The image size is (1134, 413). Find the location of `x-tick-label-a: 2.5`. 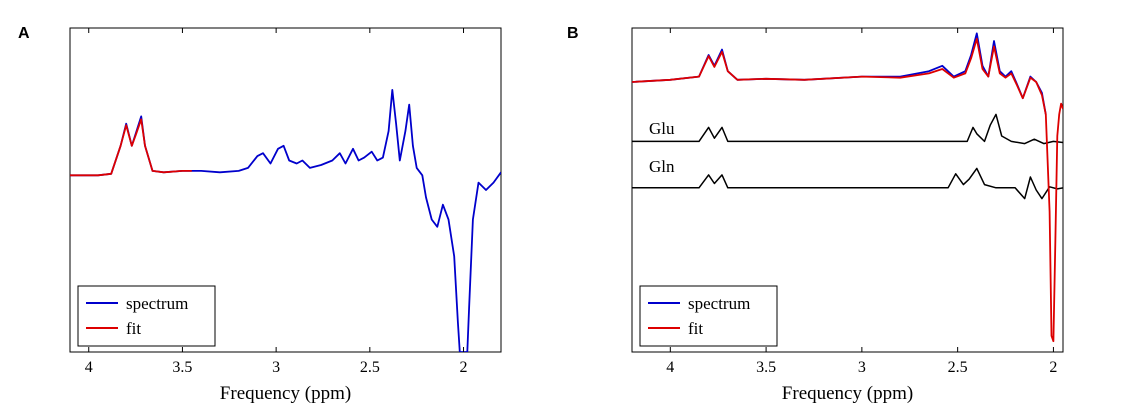

x-tick-label-a: 2.5 is located at coordinates (370, 367).